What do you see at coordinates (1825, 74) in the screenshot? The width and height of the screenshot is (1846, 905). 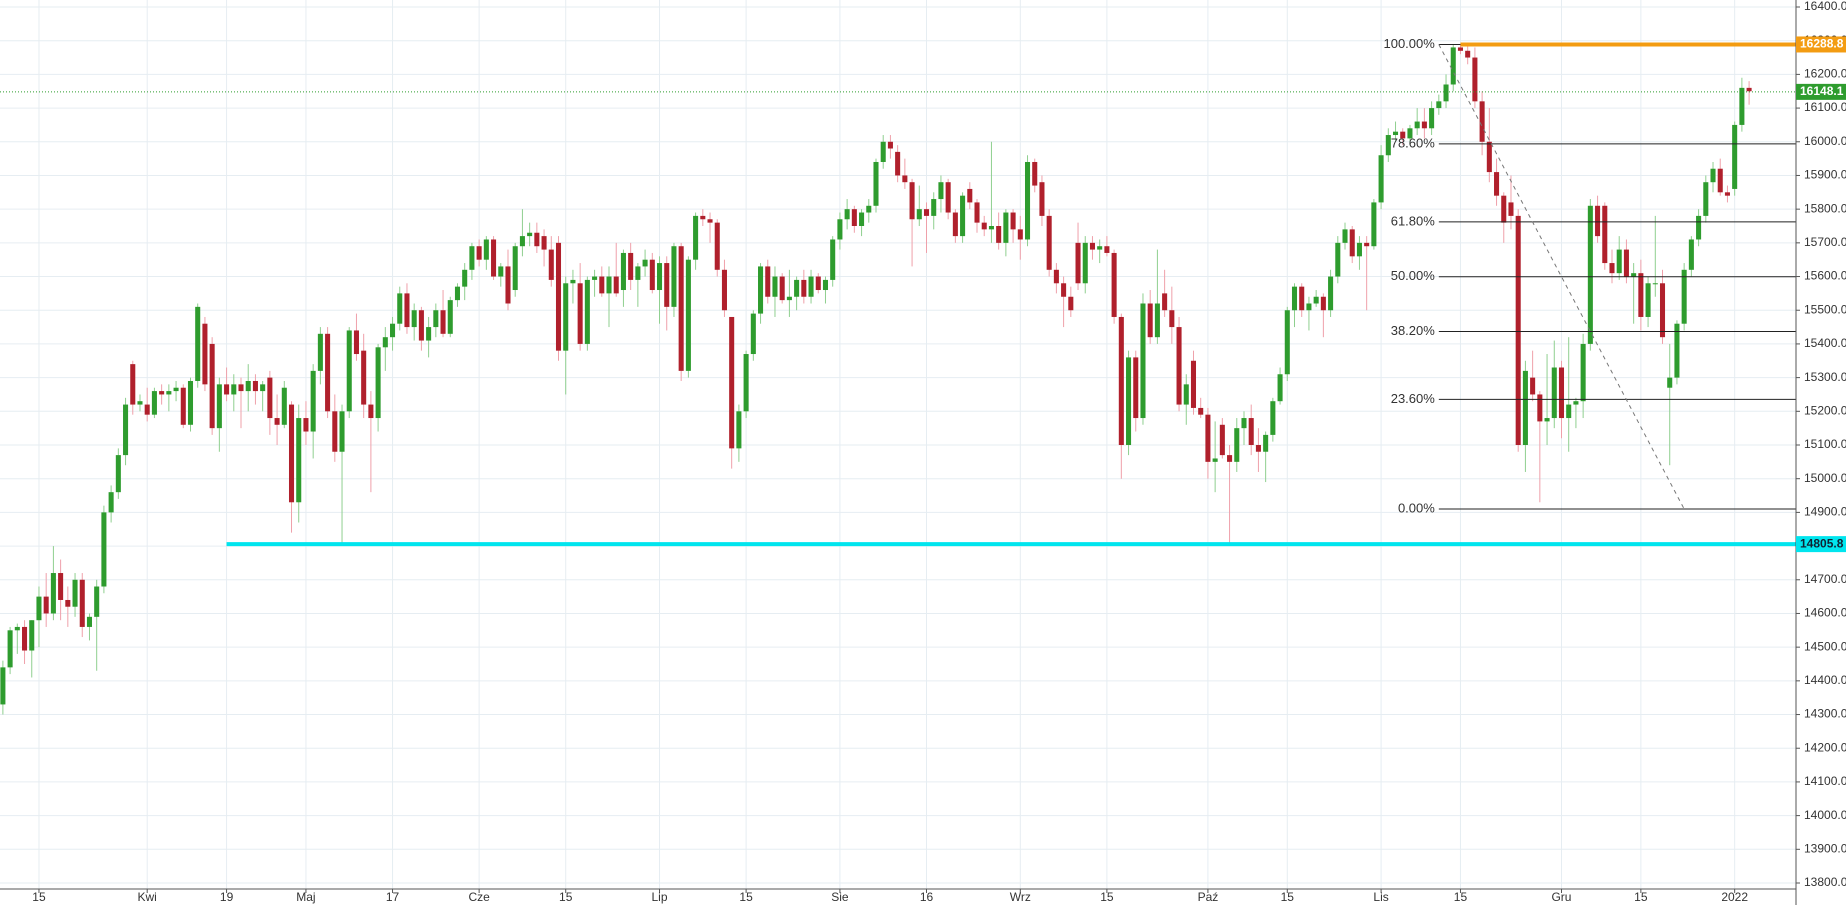 I see `y-tick-label: 16200.0` at bounding box center [1825, 74].